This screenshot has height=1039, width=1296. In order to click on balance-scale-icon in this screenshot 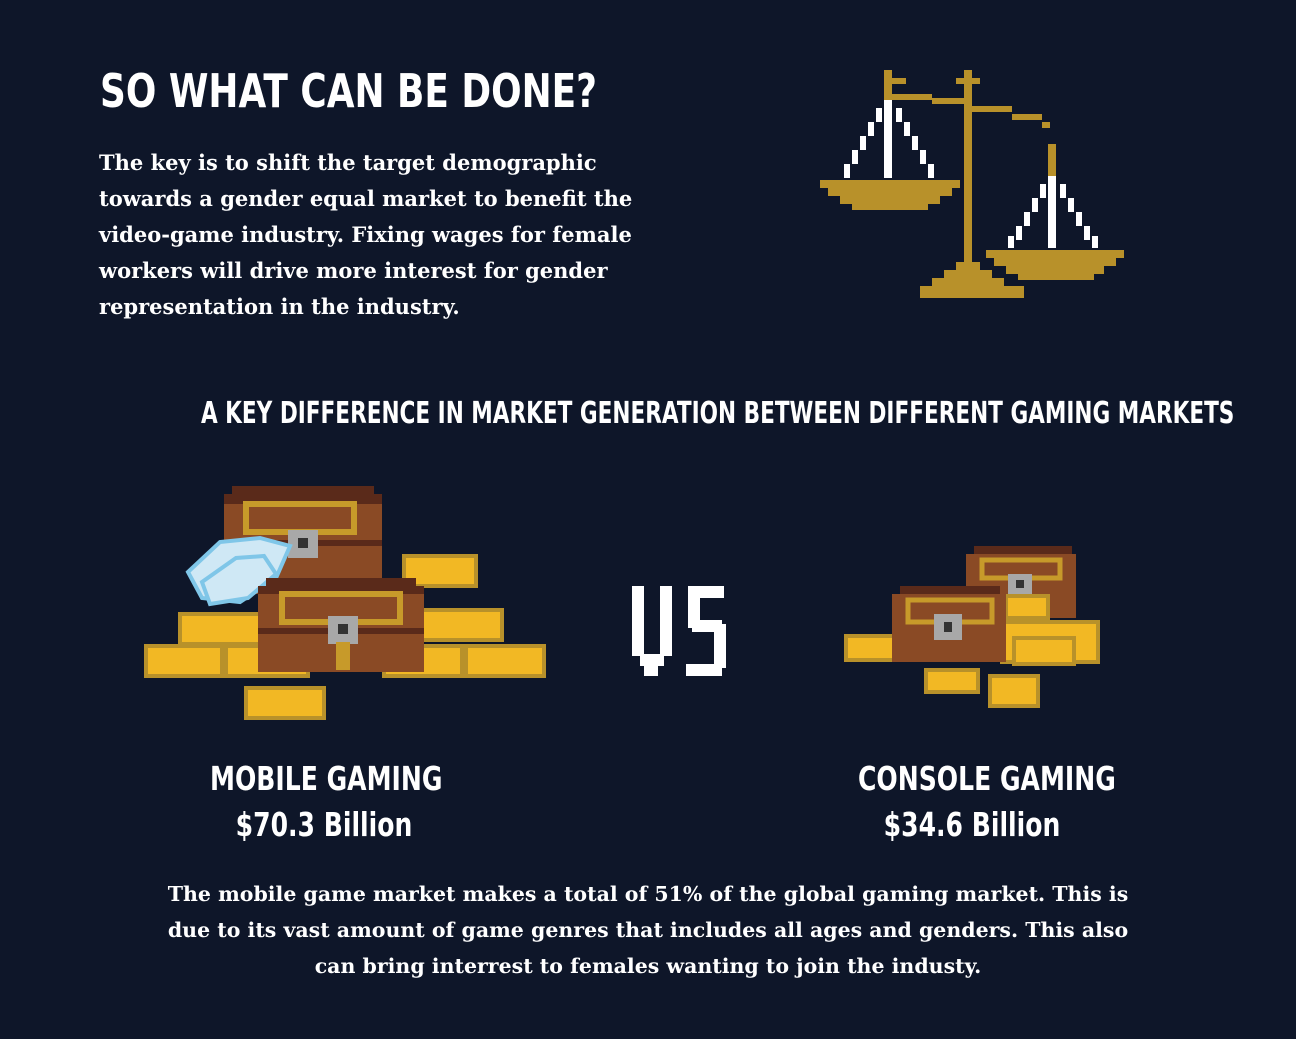, I will do `click(972, 184)`.